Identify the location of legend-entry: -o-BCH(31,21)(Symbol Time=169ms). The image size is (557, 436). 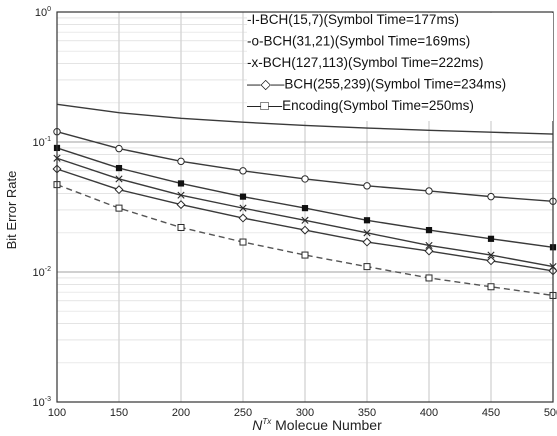
(358, 41).